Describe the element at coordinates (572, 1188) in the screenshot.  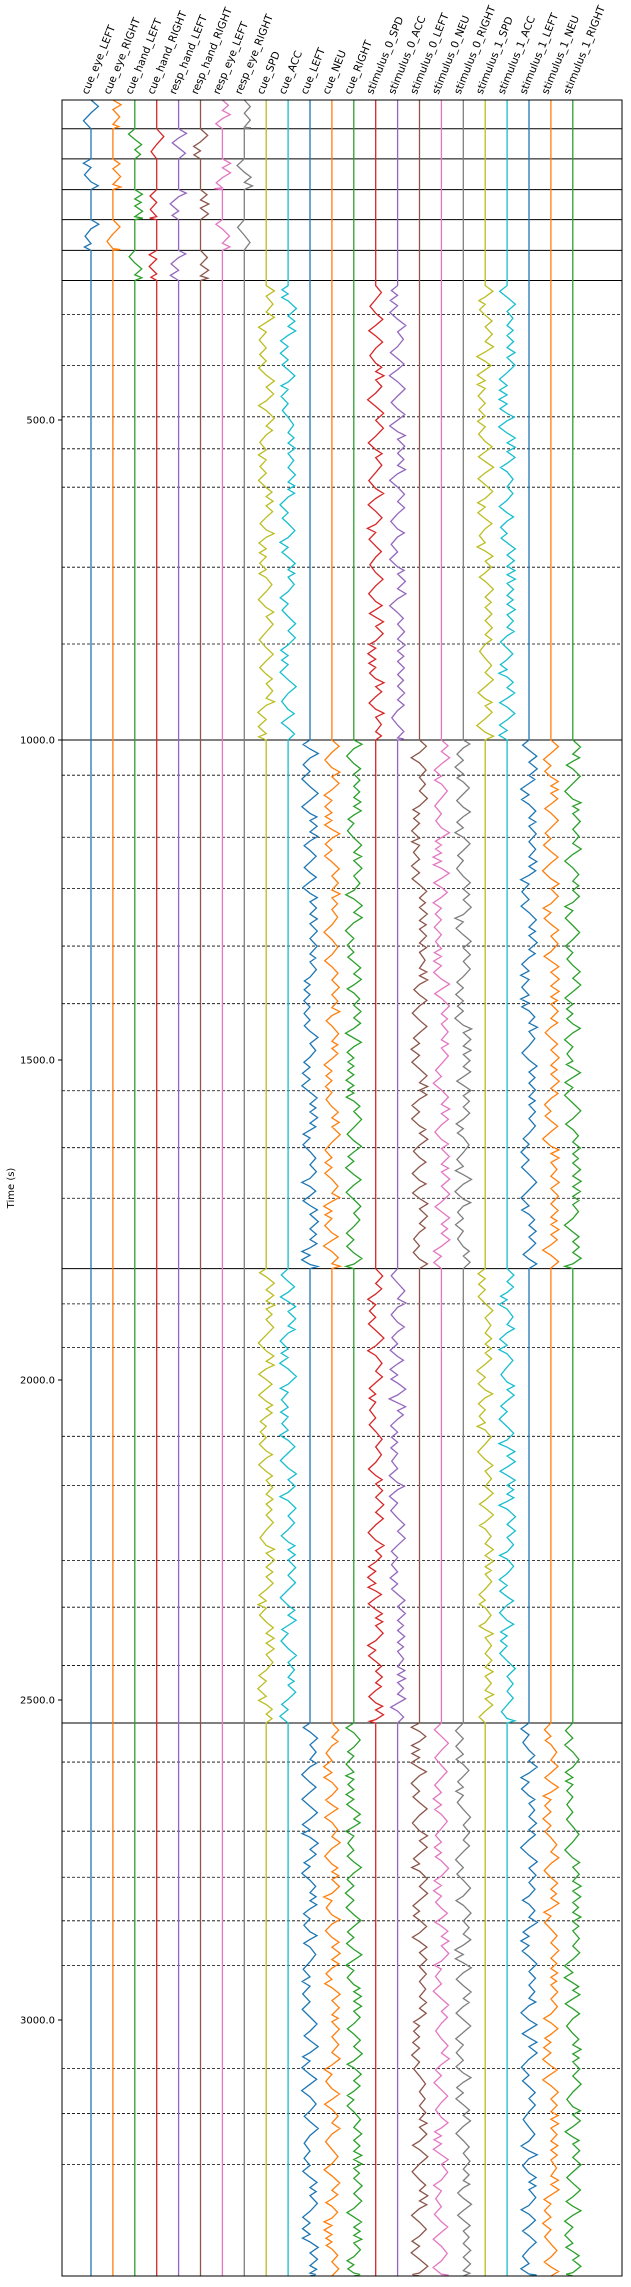
I see `series-line-stimulus-1-right` at that location.